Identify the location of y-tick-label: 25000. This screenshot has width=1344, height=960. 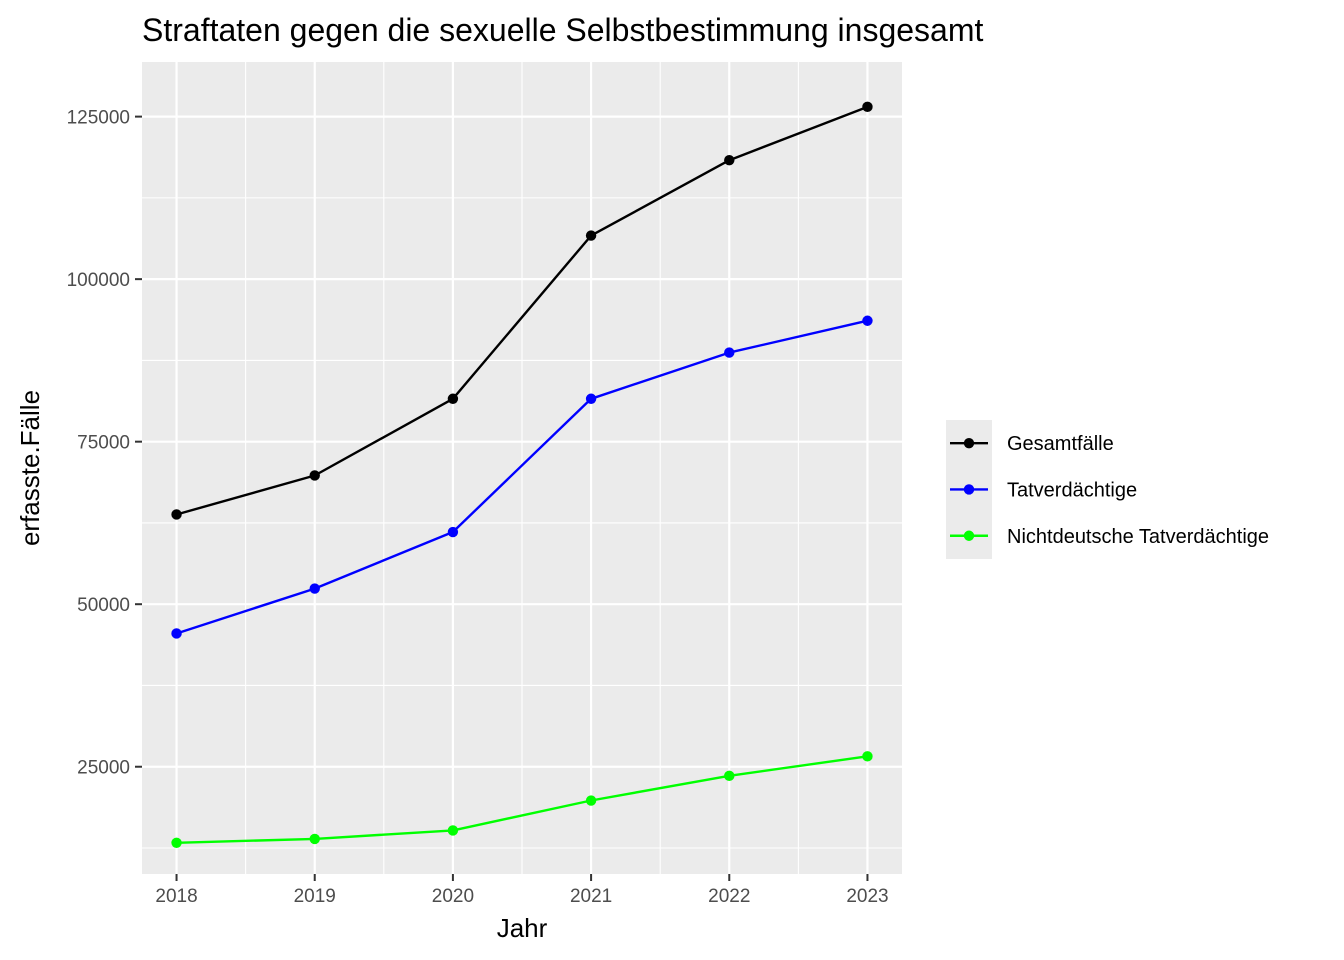
(103, 768).